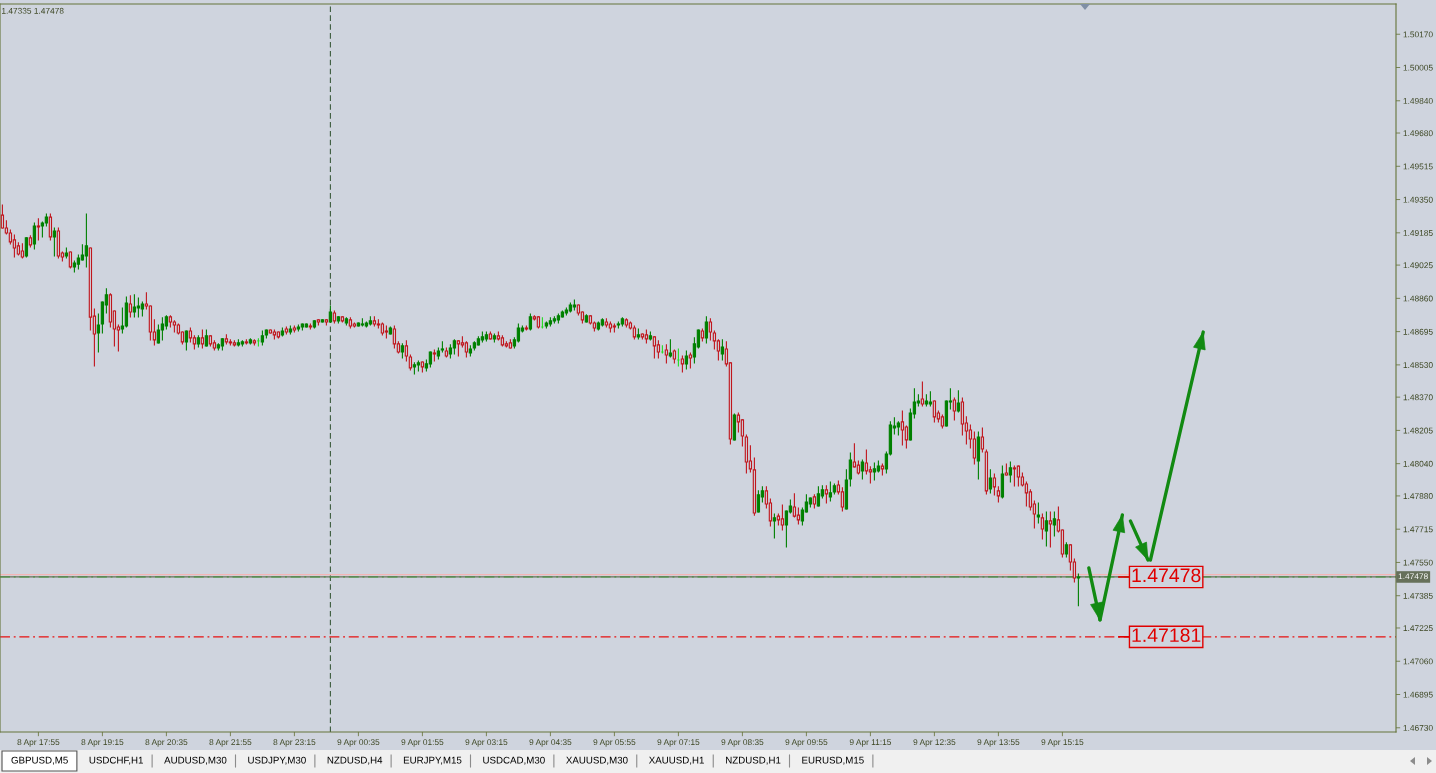 The height and width of the screenshot is (773, 1436). Describe the element at coordinates (102, 743) in the screenshot. I see `x-tick-label: 8 Apr 19:15` at that location.